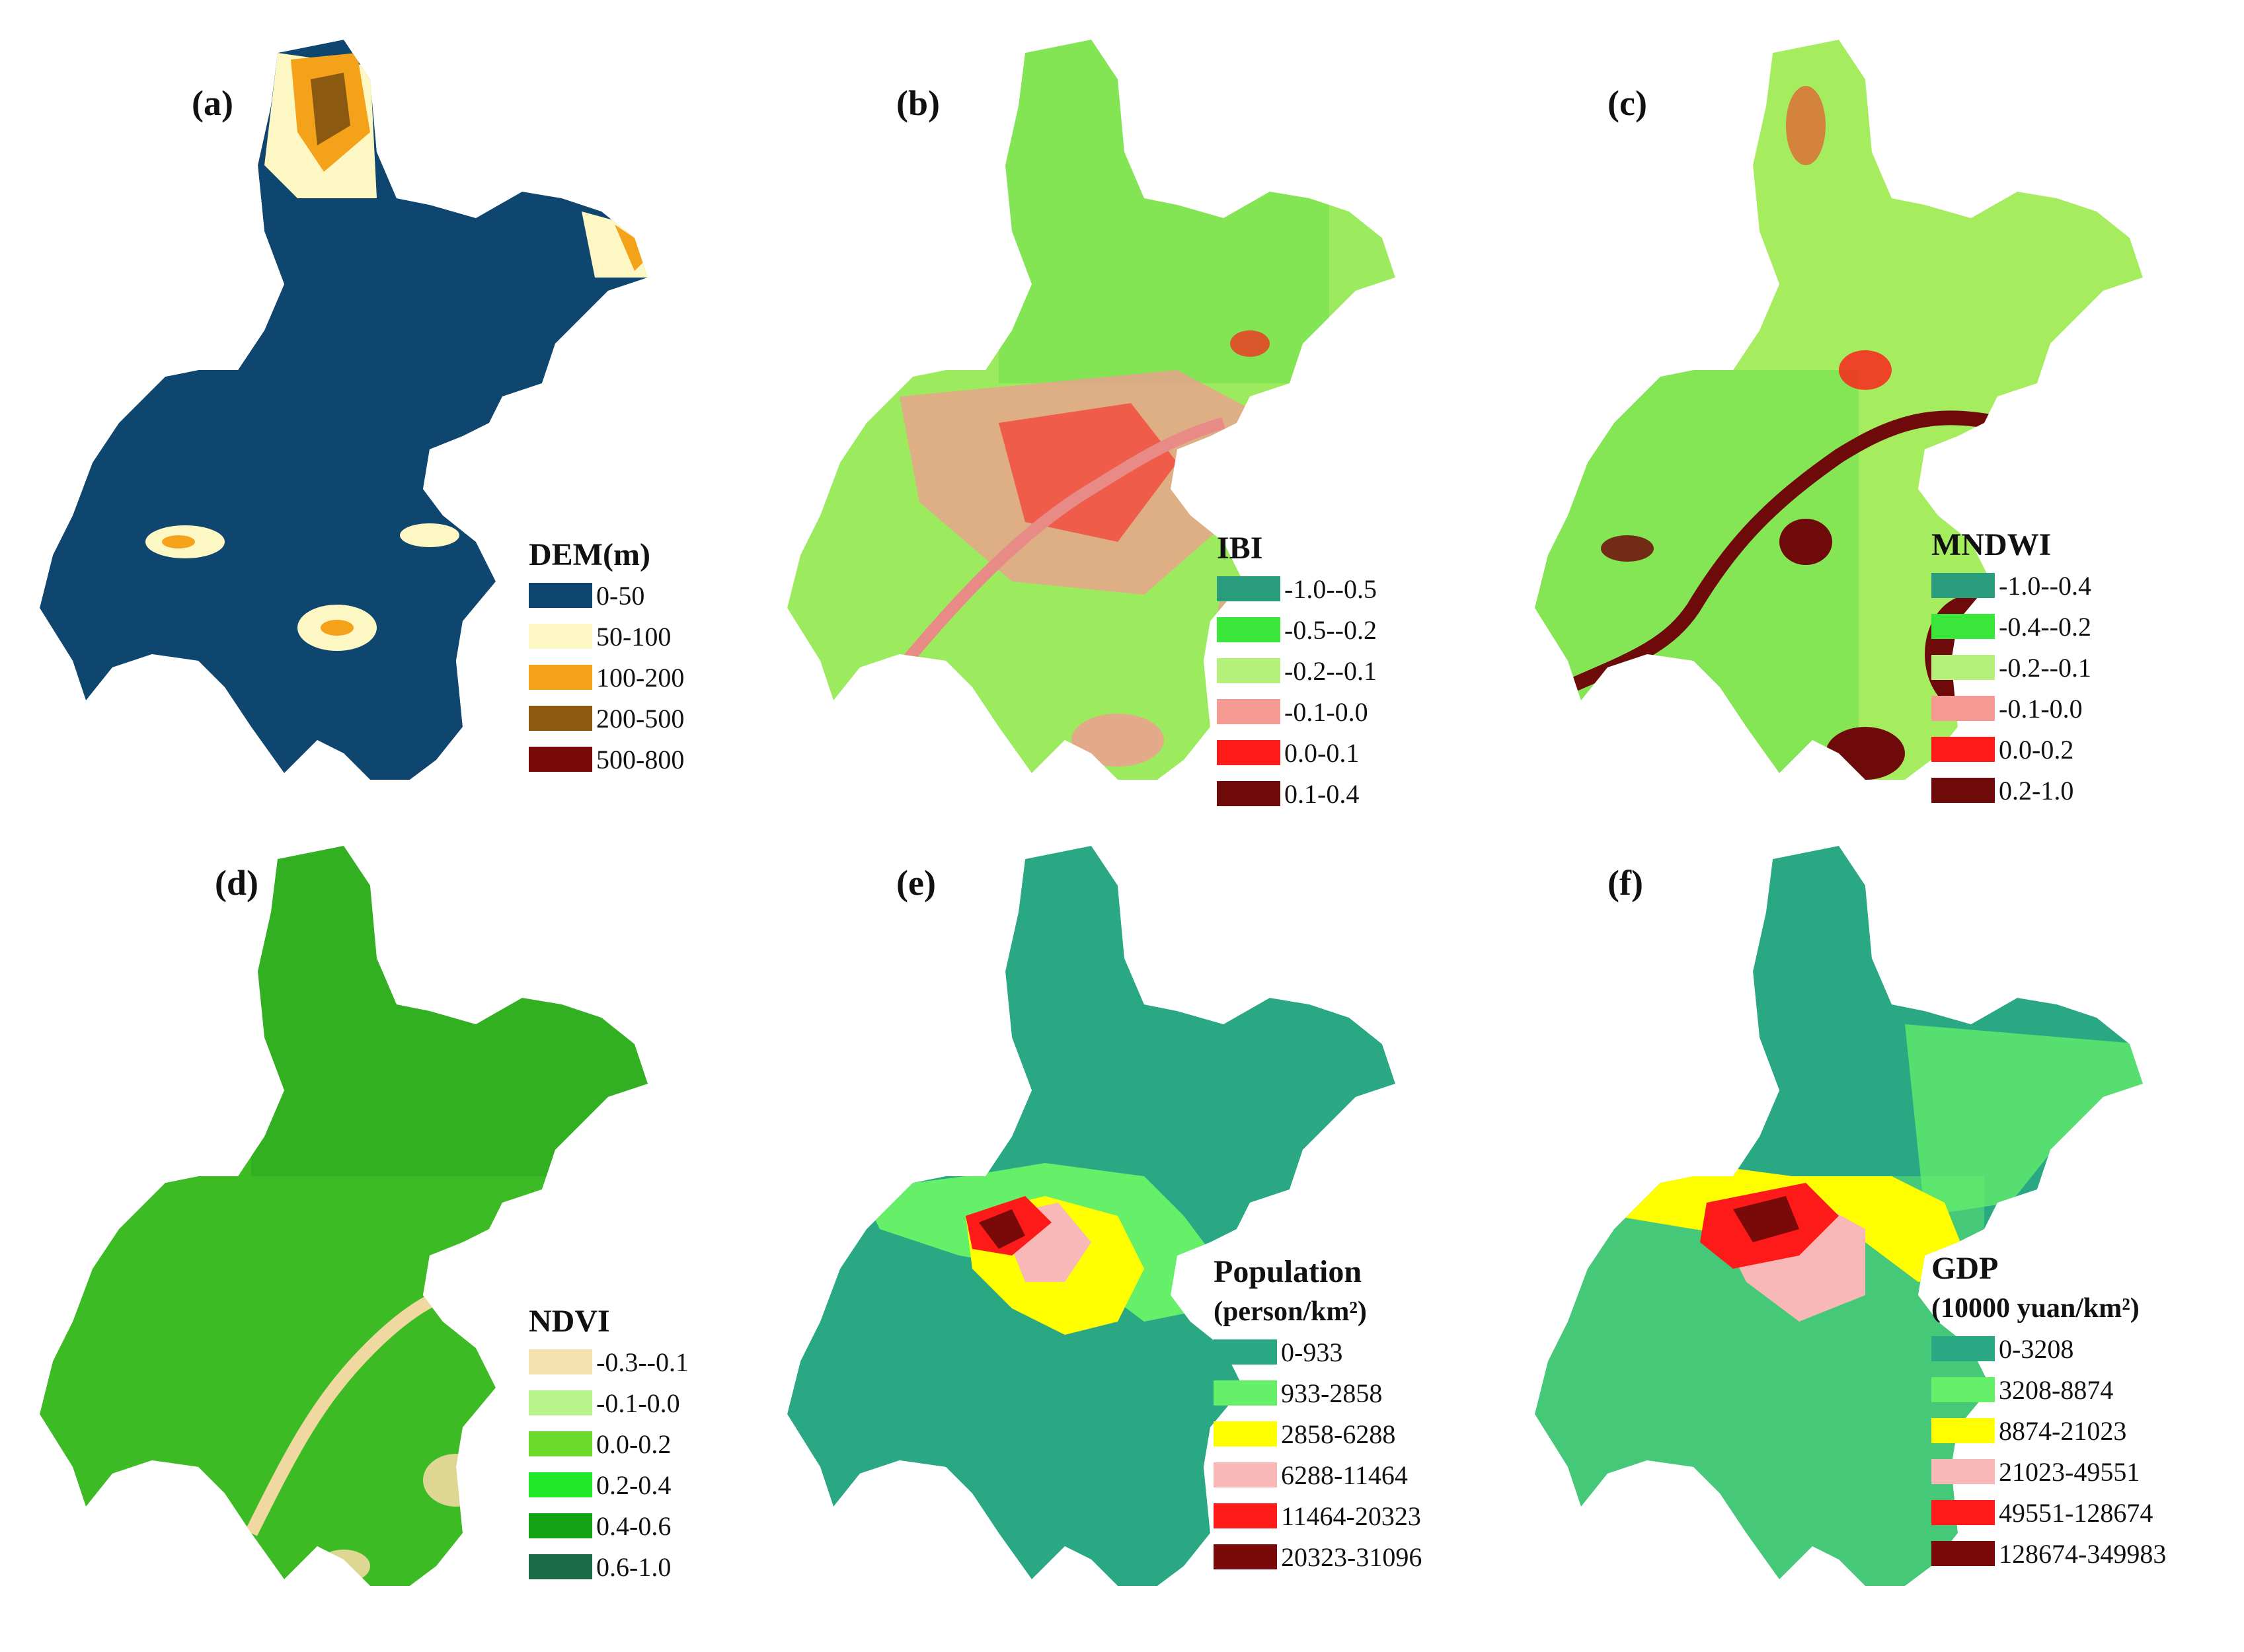 This screenshot has width=2244, height=1652. Describe the element at coordinates (1351, 1516) in the screenshot. I see `legend-label: 11464-20323` at that location.